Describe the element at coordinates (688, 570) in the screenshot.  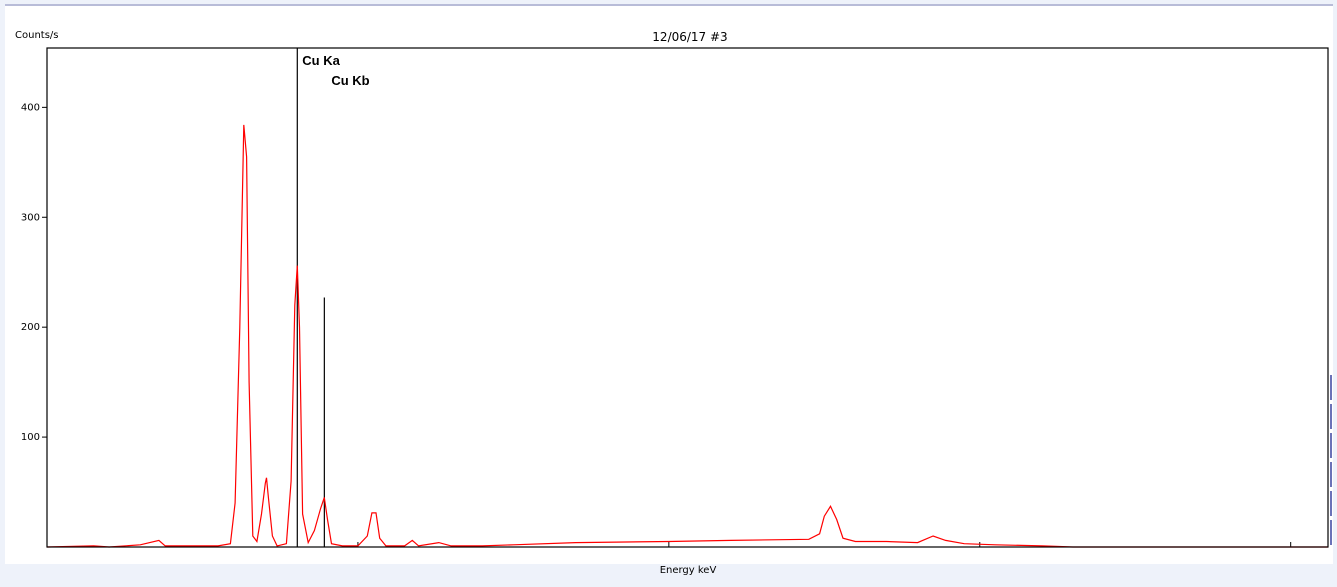
I see `x-axis-label: Energy keV` at that location.